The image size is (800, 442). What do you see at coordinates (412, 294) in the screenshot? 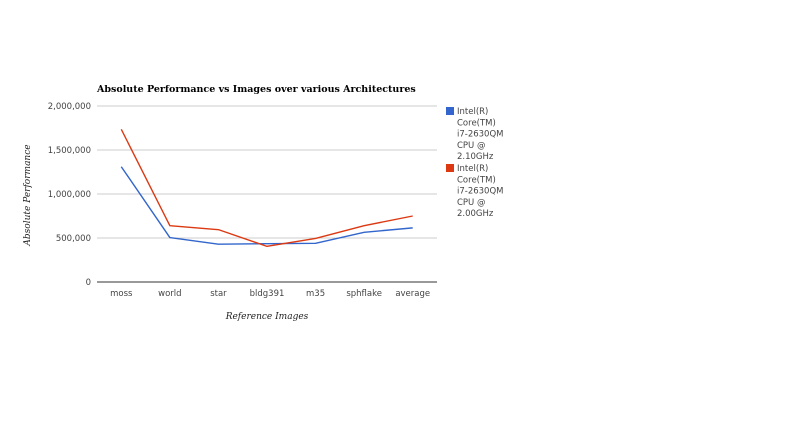
I see `x-tick-label: average` at bounding box center [412, 294].